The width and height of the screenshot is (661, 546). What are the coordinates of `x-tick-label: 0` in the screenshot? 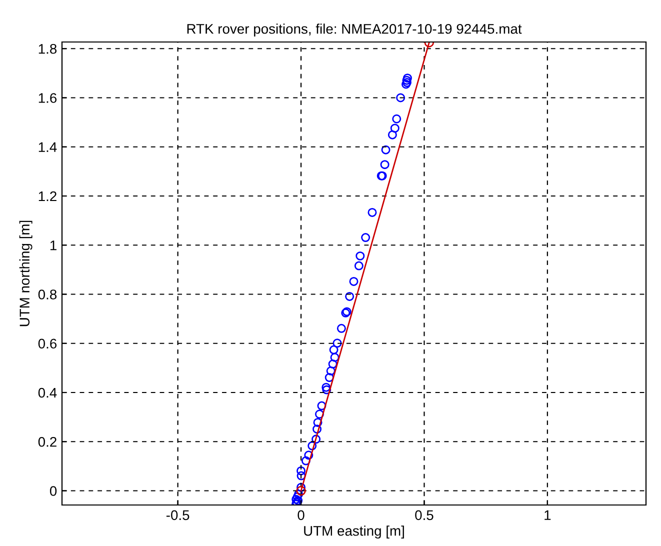 It's located at (301, 515).